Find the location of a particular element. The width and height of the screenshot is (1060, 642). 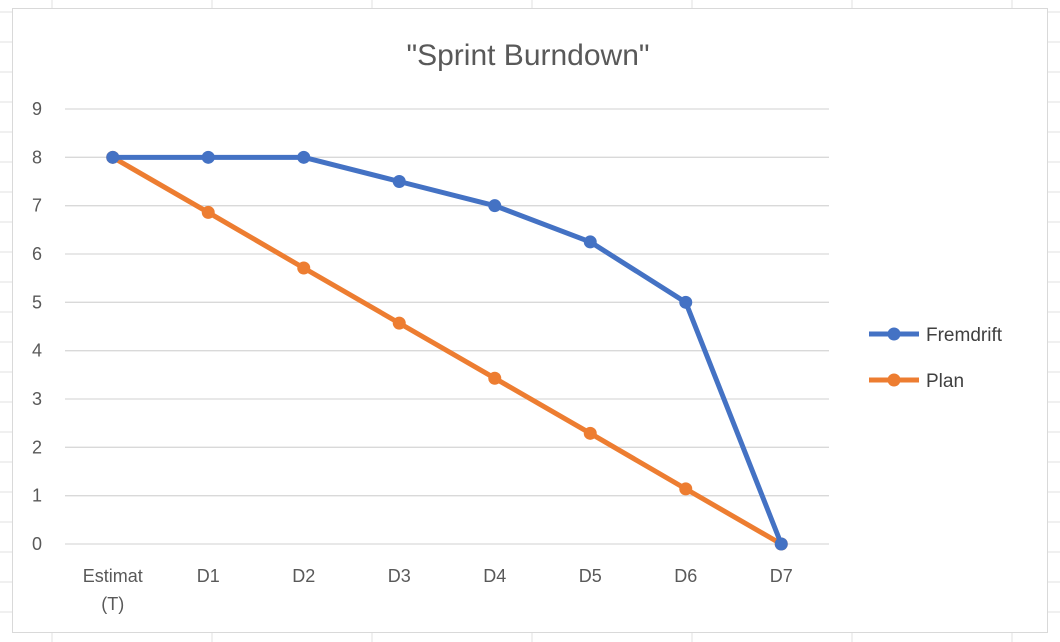

x-tick-label: D2 is located at coordinates (303, 576).